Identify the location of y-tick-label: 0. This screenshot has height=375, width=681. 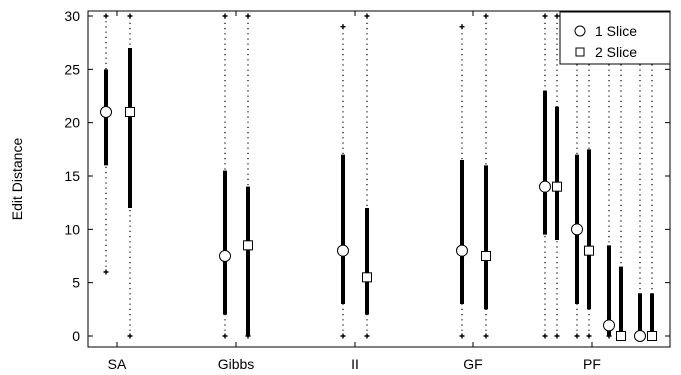
(76, 336).